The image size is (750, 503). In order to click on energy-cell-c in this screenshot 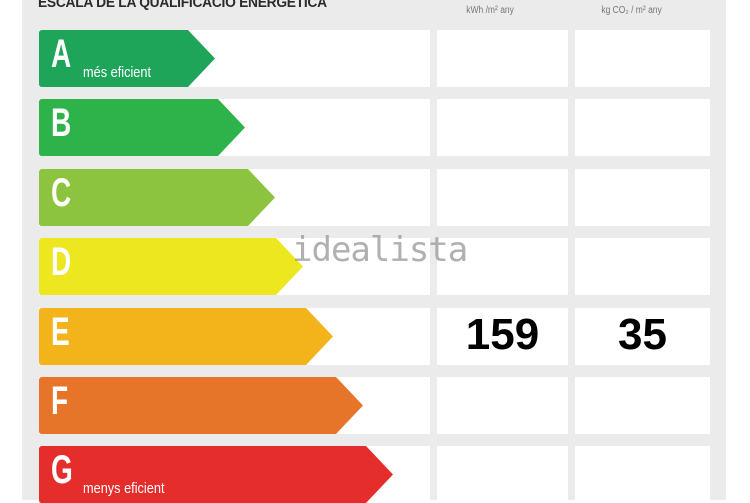, I will do `click(502, 197)`.